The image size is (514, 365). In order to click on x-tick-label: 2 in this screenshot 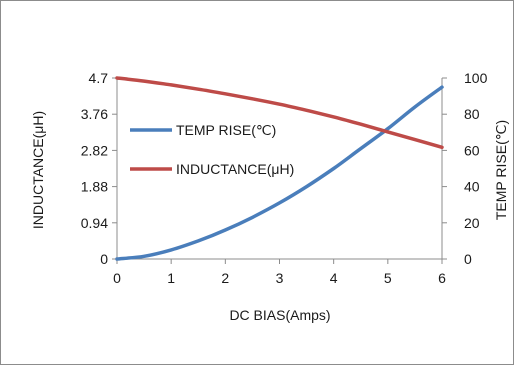, I will do `click(225, 278)`.